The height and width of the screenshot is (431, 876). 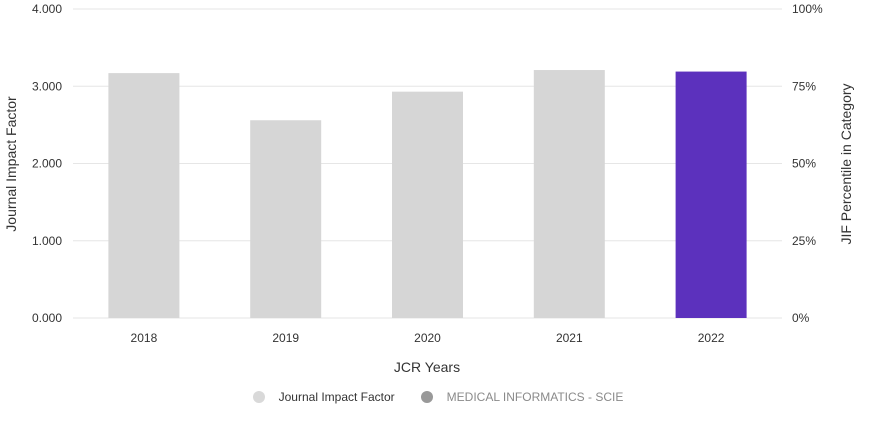 I want to click on x-tick-label: 2019, so click(x=285, y=338).